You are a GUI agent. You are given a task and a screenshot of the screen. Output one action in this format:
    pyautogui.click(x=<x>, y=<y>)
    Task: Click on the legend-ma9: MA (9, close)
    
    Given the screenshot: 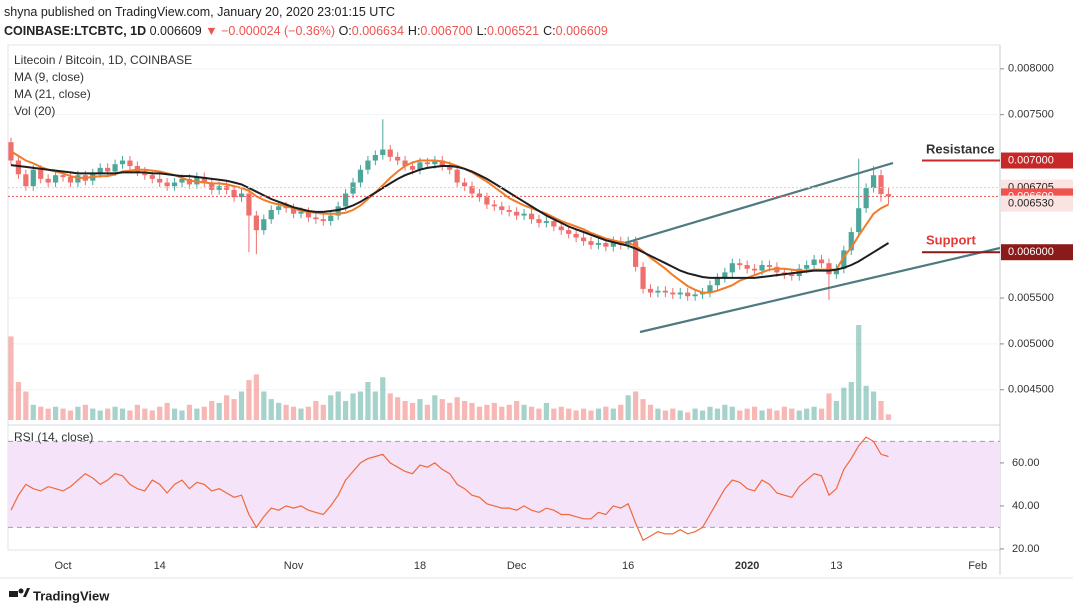 What is the action you would take?
    pyautogui.click(x=49, y=77)
    